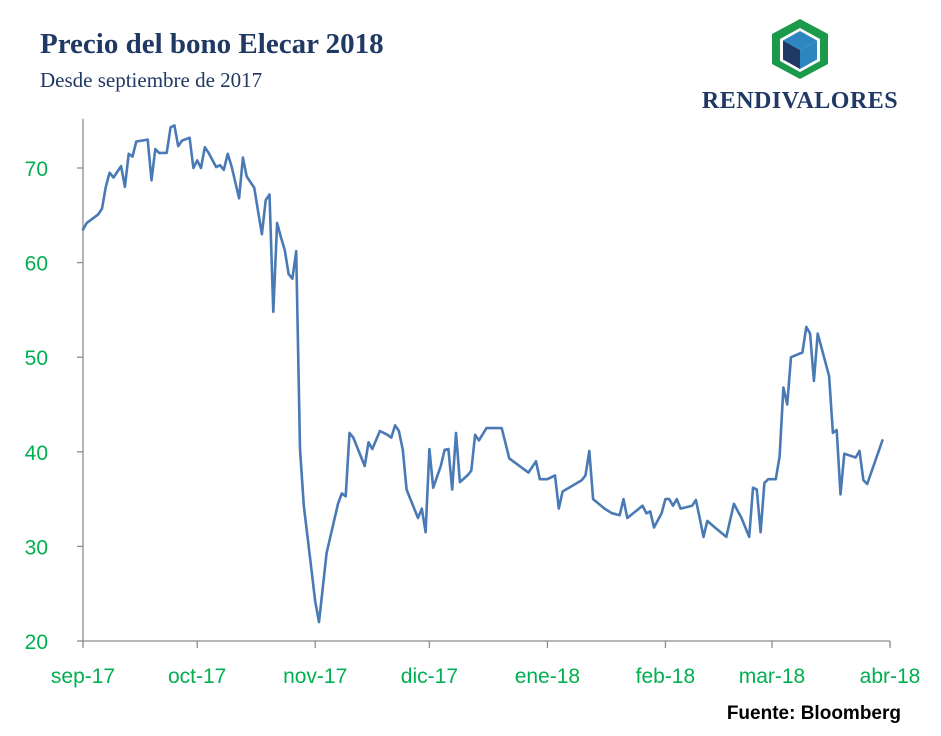 The width and height of the screenshot is (941, 736). I want to click on y-tick-label: 40, so click(36, 453).